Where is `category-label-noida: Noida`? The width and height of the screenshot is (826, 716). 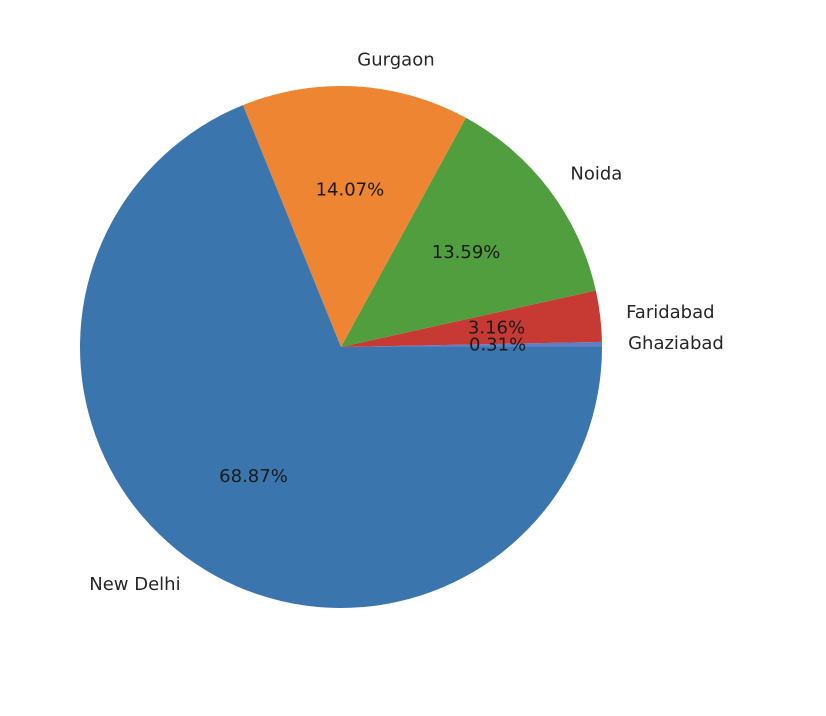
category-label-noida: Noida is located at coordinates (596, 173).